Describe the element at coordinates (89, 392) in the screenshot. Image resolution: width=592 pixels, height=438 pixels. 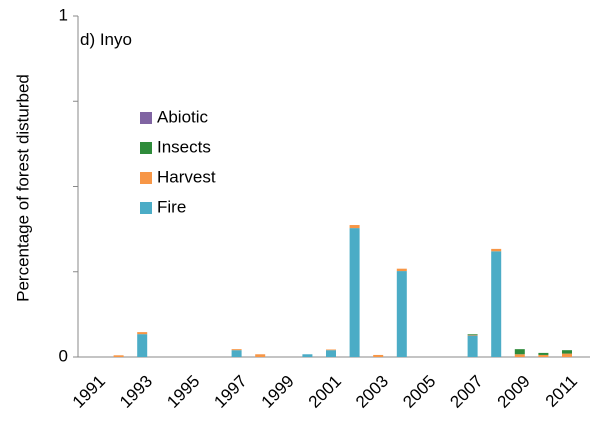
I see `x-tick-label: 1991` at that location.